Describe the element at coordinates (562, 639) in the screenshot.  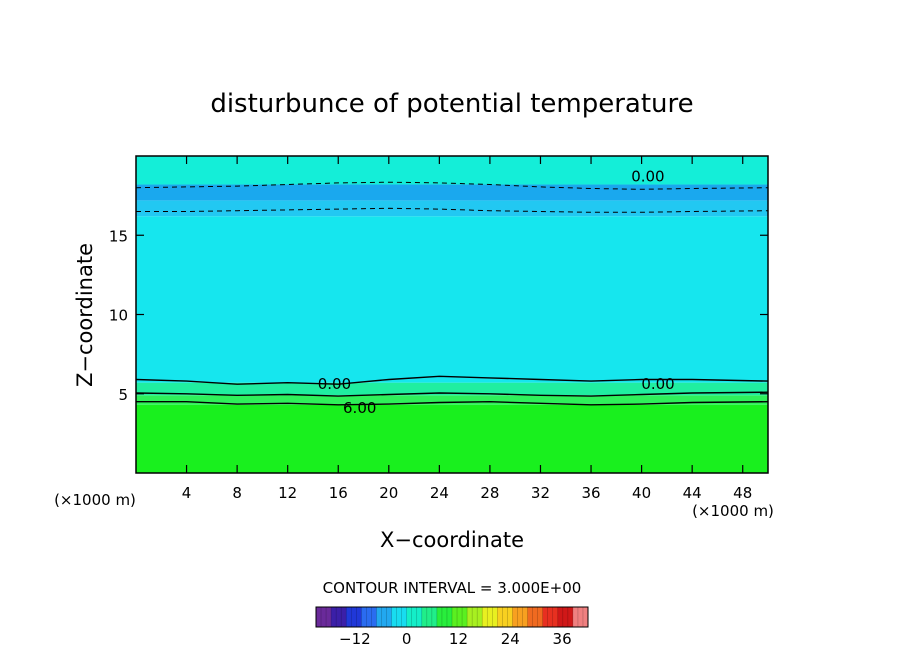
I see `colorbar-tick-label-4: 36` at that location.